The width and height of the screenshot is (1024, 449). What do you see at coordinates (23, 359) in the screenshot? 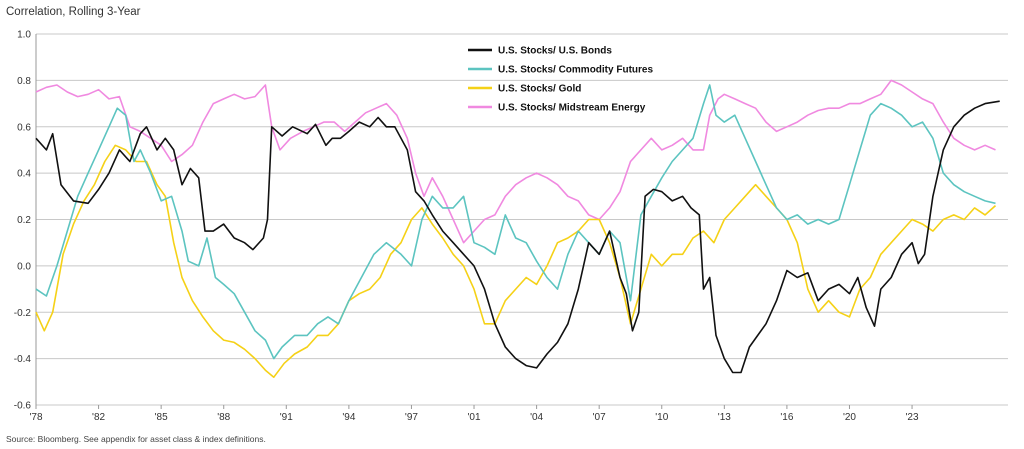
I see `y-tick-label: -0.4` at bounding box center [23, 359].